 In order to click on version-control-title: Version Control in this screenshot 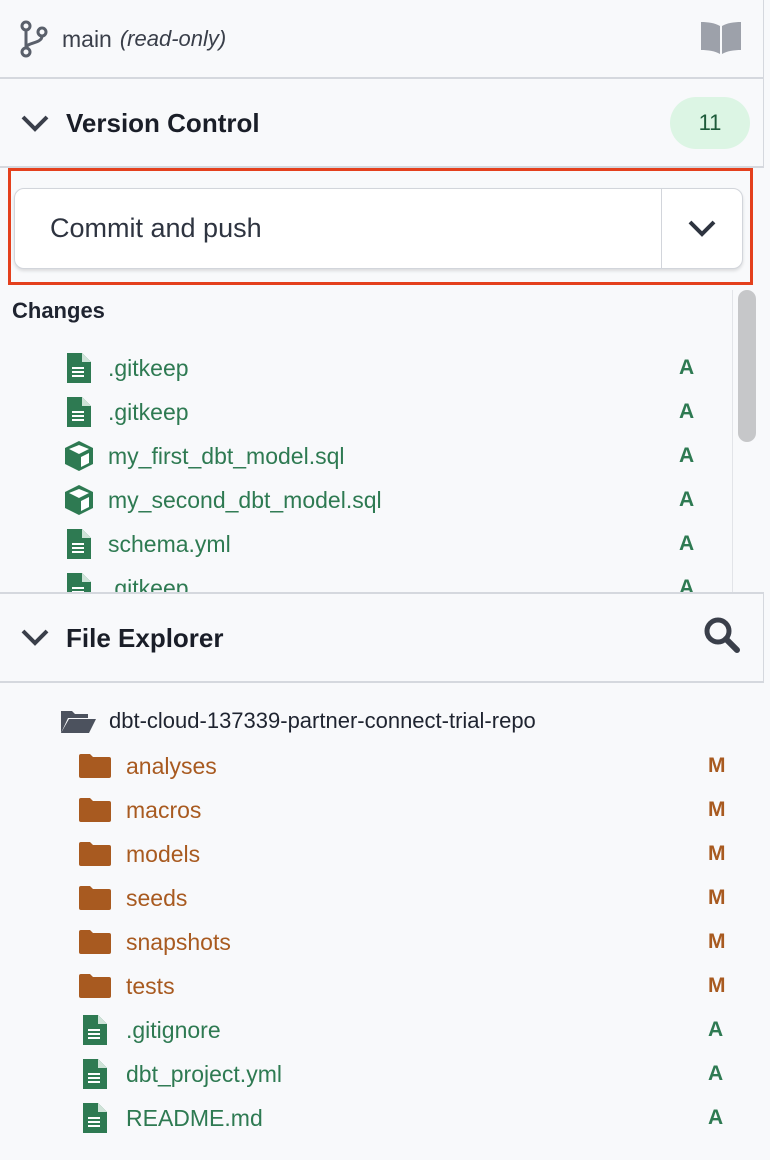, I will do `click(163, 123)`.